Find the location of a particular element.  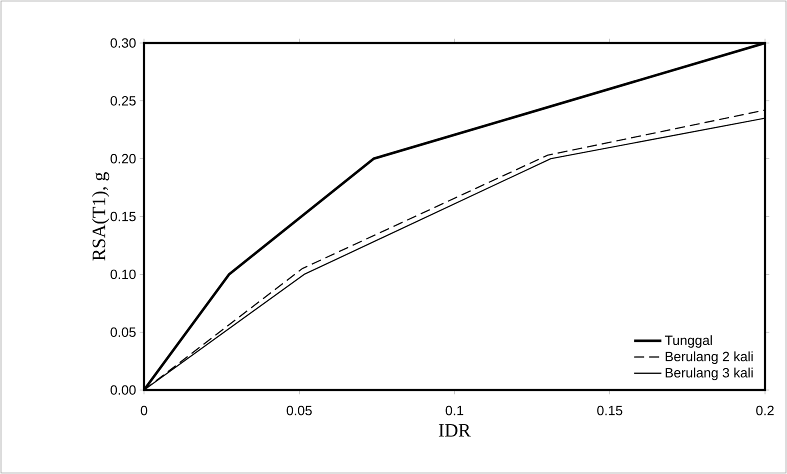

legend-label: Berulang 3 kali is located at coordinates (709, 374).